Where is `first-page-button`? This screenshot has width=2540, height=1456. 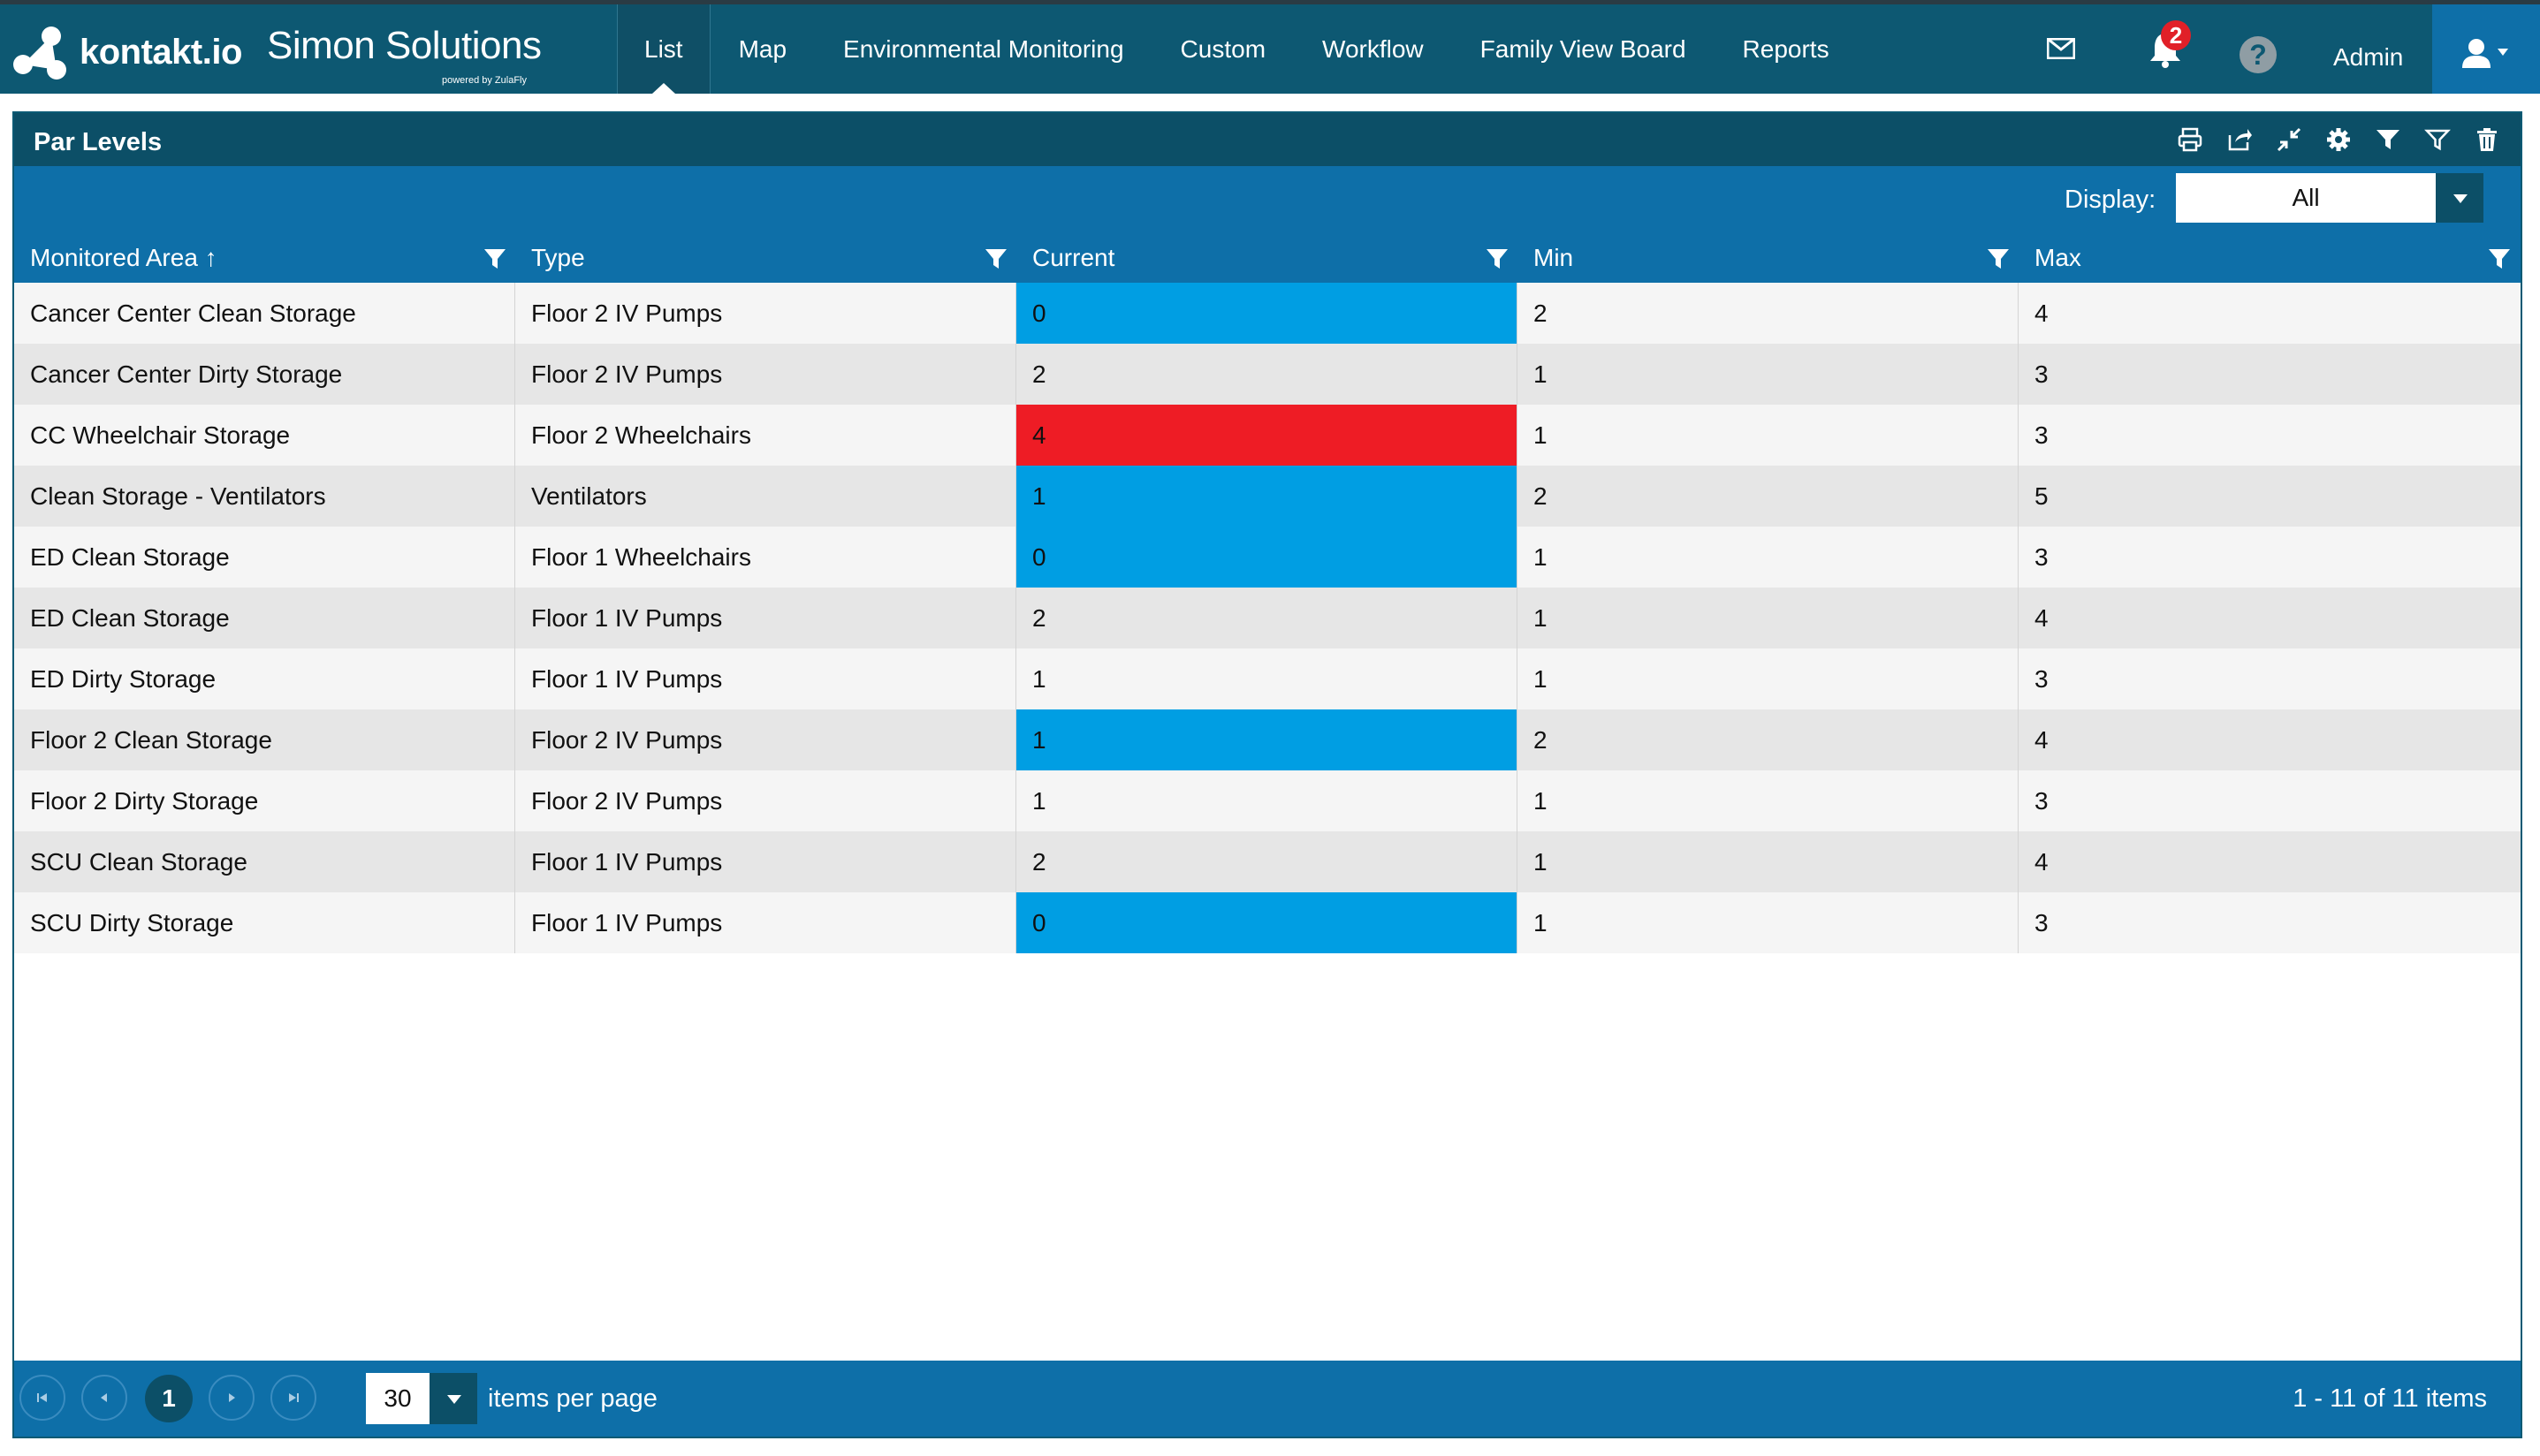
first-page-button is located at coordinates (42, 1398).